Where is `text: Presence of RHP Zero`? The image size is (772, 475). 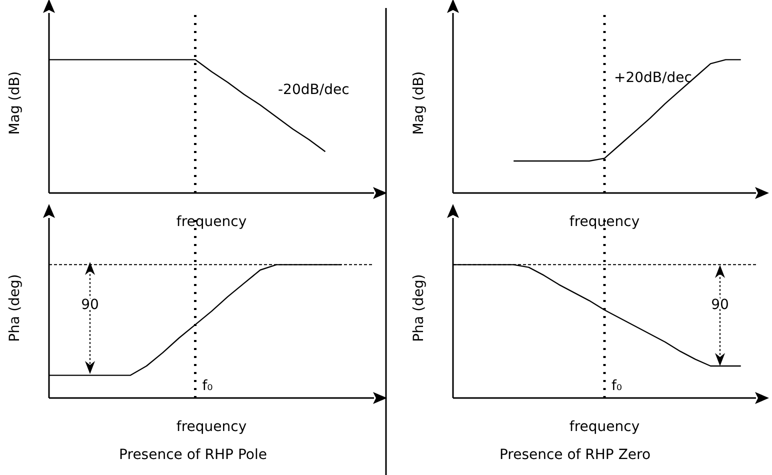 text: Presence of RHP Zero is located at coordinates (575, 454).